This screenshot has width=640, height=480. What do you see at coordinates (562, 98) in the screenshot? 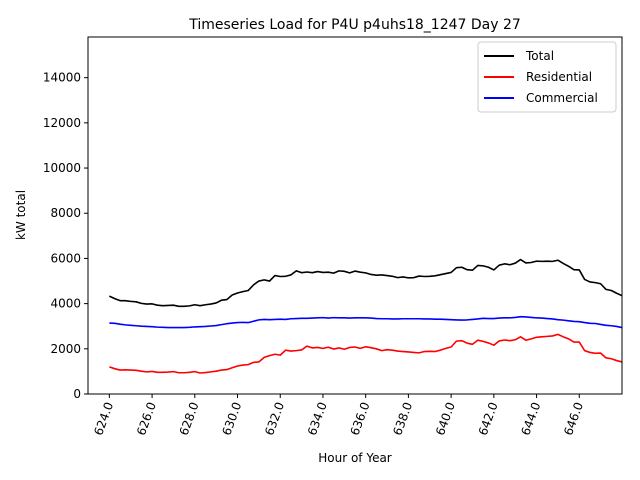
I see `legend-label-commercial: Commercial` at bounding box center [562, 98].